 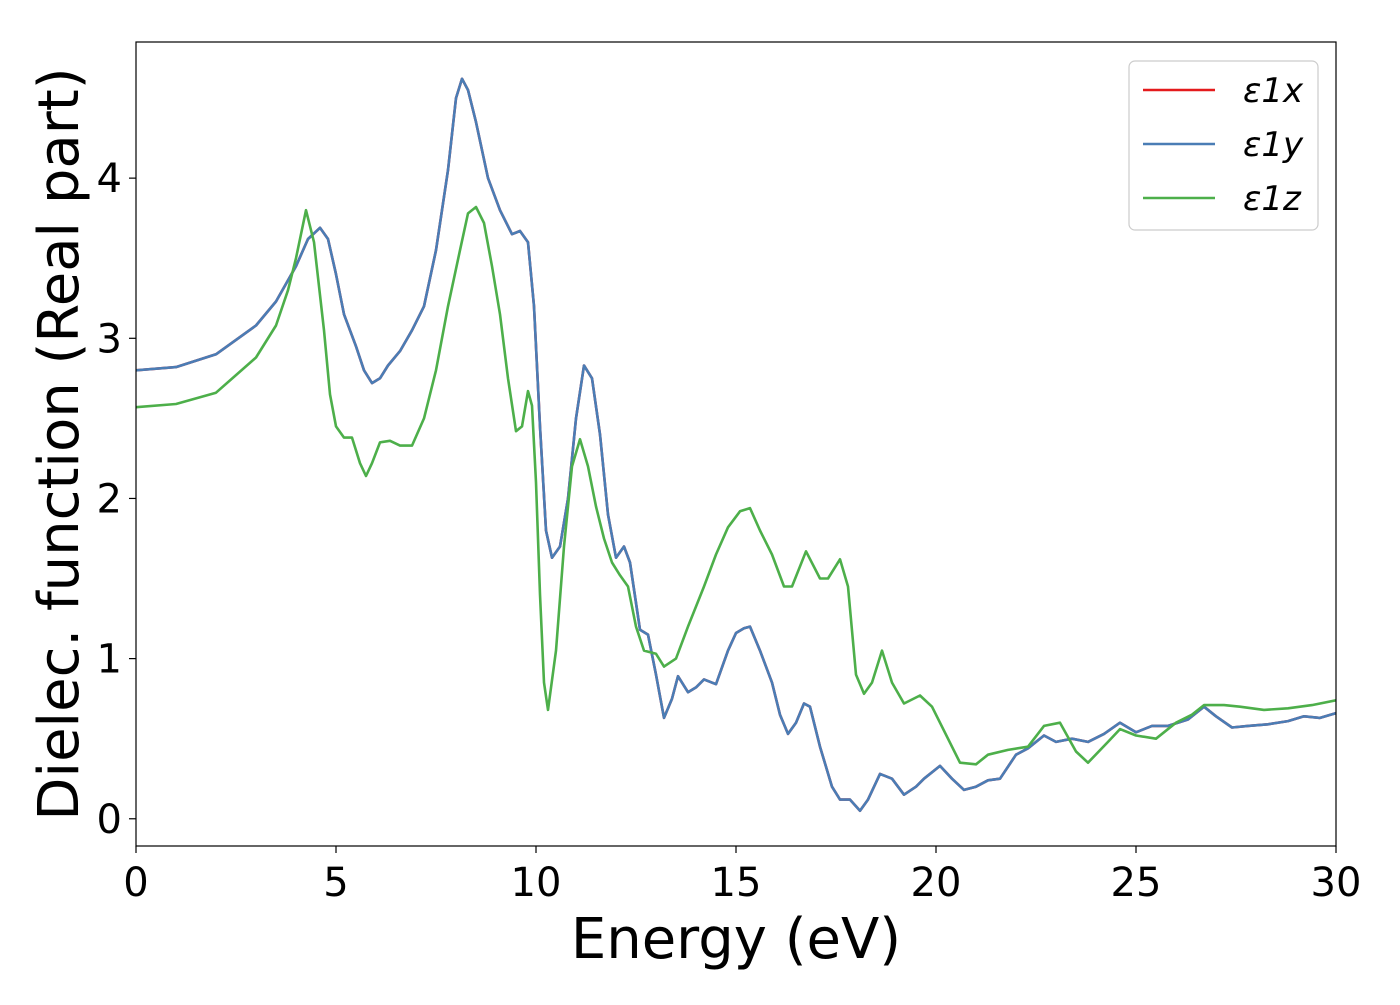 I want to click on y-tick-label: 3, so click(x=109, y=339).